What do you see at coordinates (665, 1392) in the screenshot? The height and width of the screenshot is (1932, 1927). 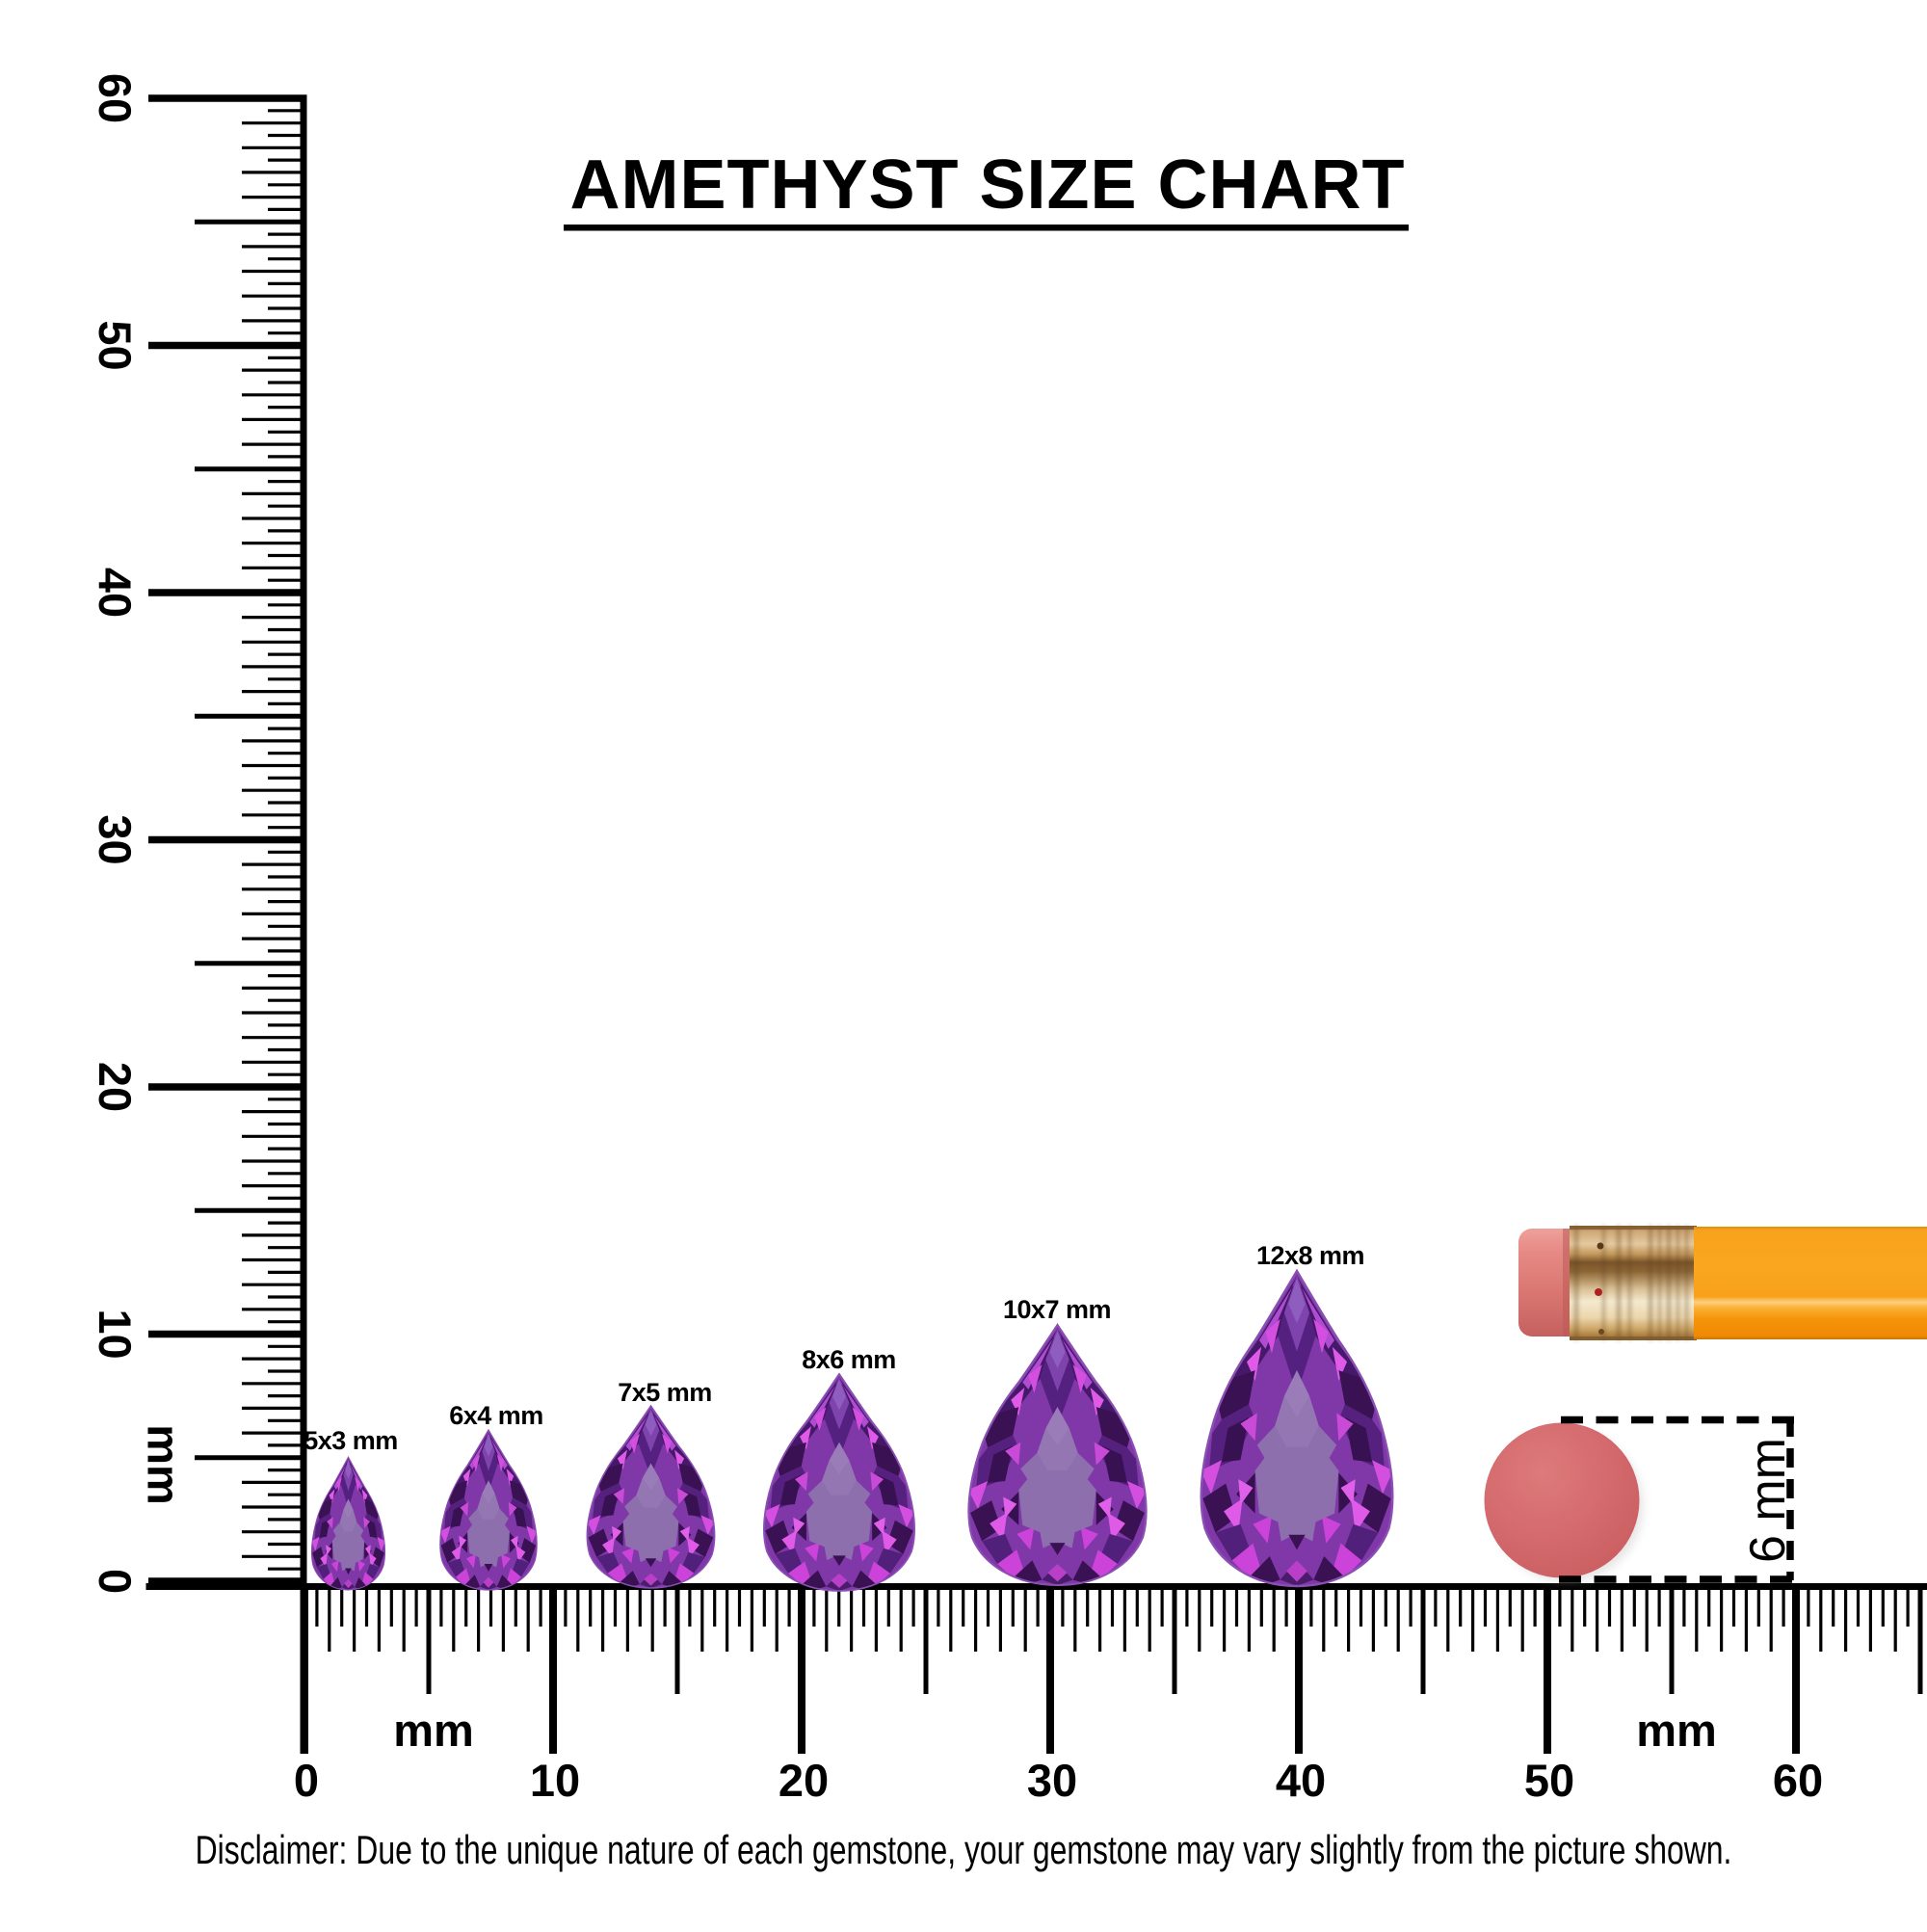 I see `svg-text: 7x5 mm` at bounding box center [665, 1392].